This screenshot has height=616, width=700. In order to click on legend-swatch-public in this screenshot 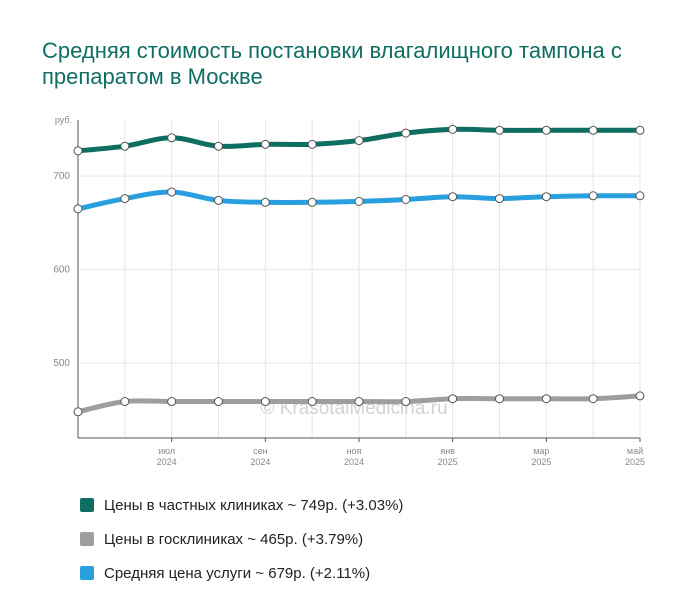, I will do `click(87, 539)`.